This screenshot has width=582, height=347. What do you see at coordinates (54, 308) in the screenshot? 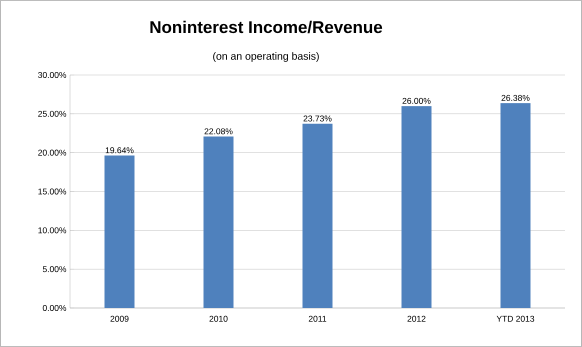
I see `y-tick-label: 0.00%` at bounding box center [54, 308].